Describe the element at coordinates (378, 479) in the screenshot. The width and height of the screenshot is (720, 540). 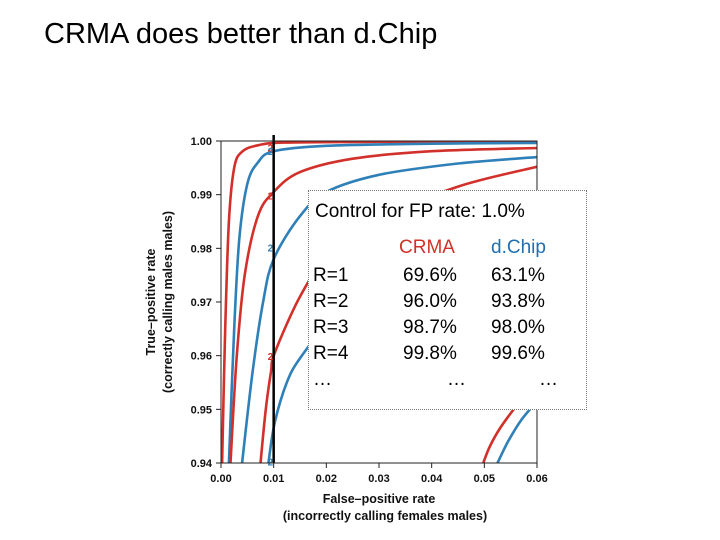
I see `x-tick-label: 0.03` at that location.